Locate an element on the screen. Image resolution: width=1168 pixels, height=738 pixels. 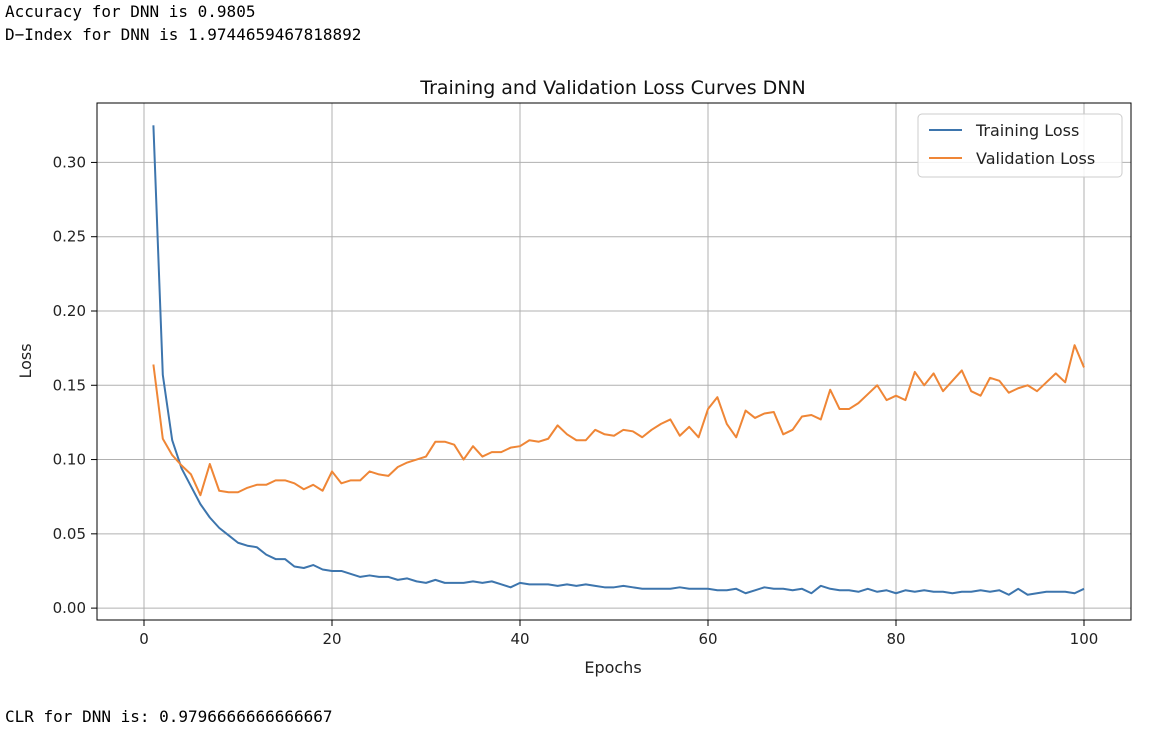
accuracy-output-line: Accuracy for DNN is 0.9805 is located at coordinates (130, 11).